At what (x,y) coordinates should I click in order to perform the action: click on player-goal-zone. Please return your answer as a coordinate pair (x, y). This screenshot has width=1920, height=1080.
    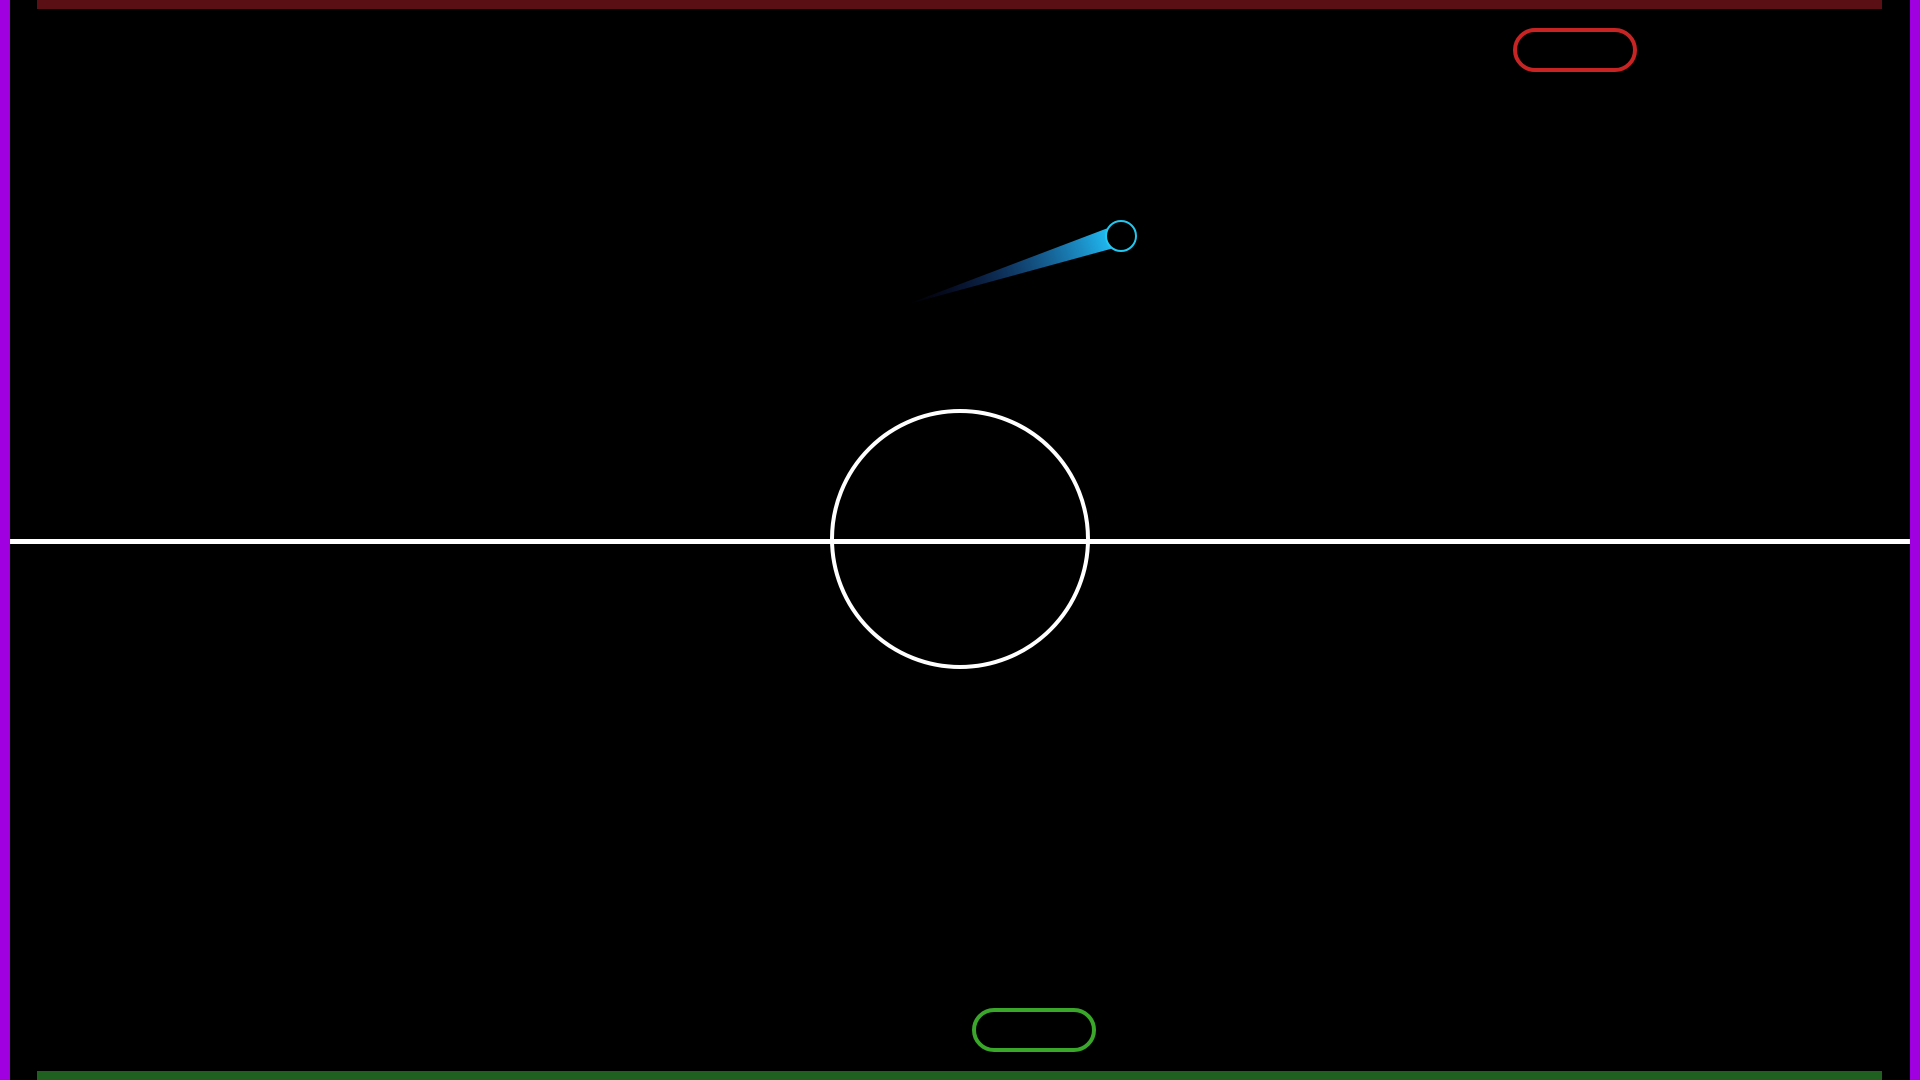
    Looking at the image, I should click on (959, 1075).